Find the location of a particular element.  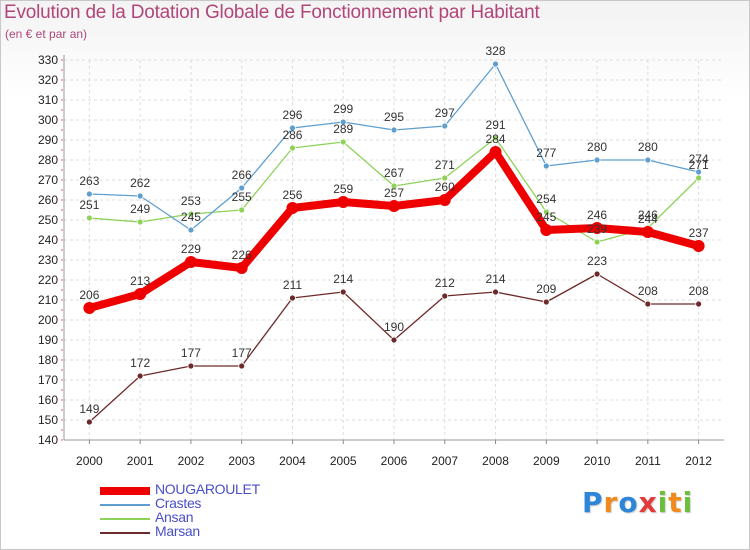

y-tick-label: 160 is located at coordinates (48, 400).